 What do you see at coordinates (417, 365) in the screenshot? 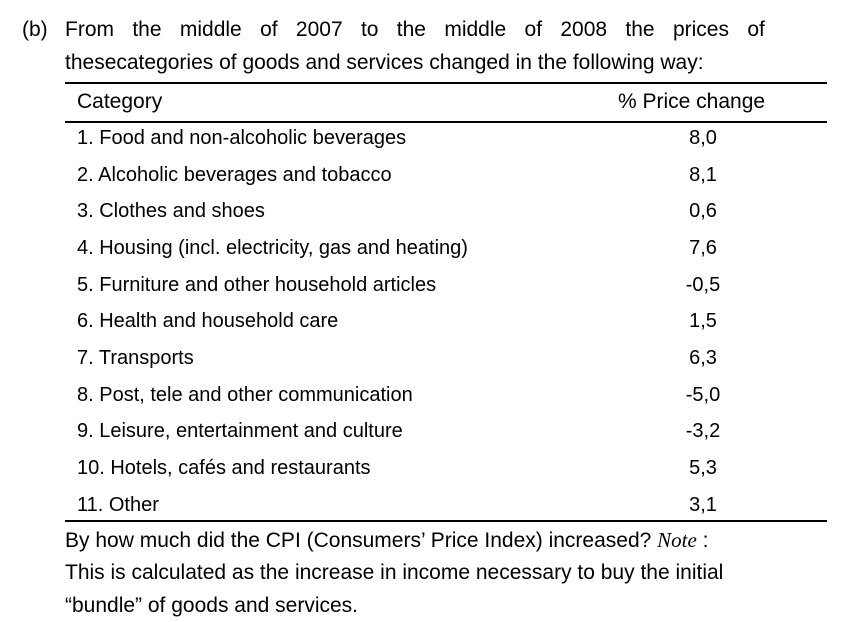
I see `table-row: 7. Transports 6,3` at bounding box center [417, 365].